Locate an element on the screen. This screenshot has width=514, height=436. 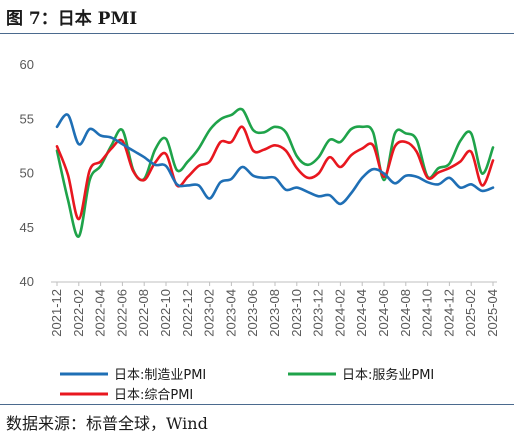
x-tick-label: 2024-06 is located at coordinates (383, 313).